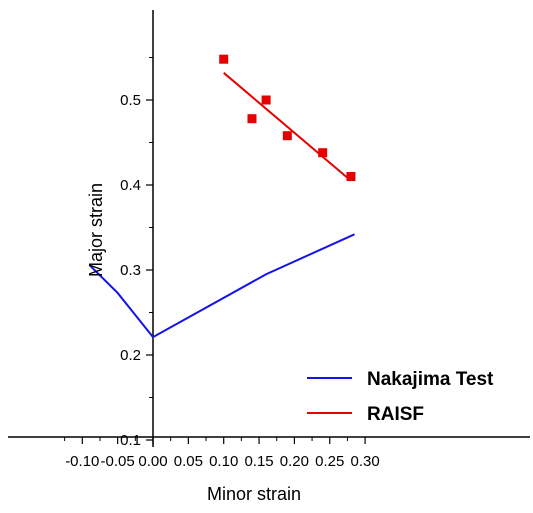 Image resolution: width=533 pixels, height=513 pixels. Describe the element at coordinates (400, 397) in the screenshot. I see `legend: Nakajima Test RAISF` at that location.